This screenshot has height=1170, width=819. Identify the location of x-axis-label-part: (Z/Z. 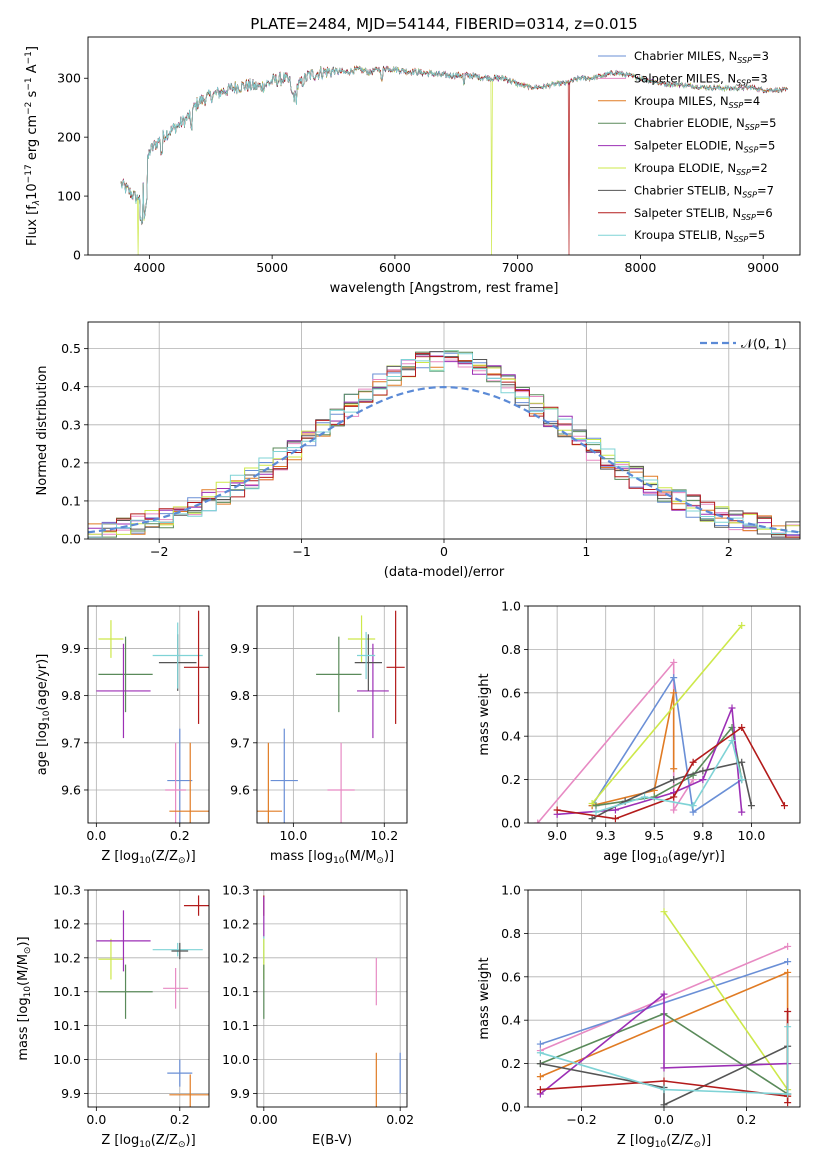
(164, 856).